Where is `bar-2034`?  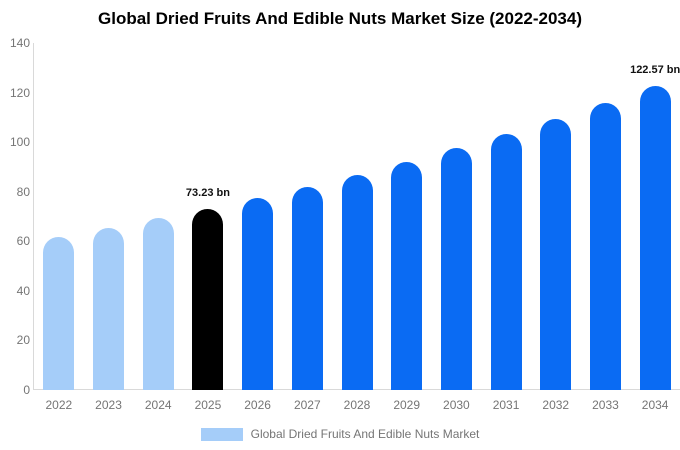 bar-2034 is located at coordinates (655, 238).